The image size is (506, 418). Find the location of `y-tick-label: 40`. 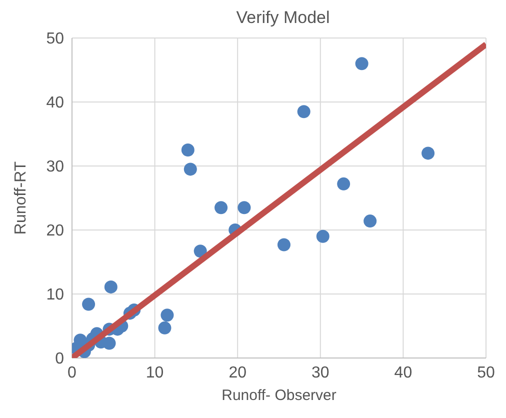

y-tick-label: 40 is located at coordinates (55, 103).